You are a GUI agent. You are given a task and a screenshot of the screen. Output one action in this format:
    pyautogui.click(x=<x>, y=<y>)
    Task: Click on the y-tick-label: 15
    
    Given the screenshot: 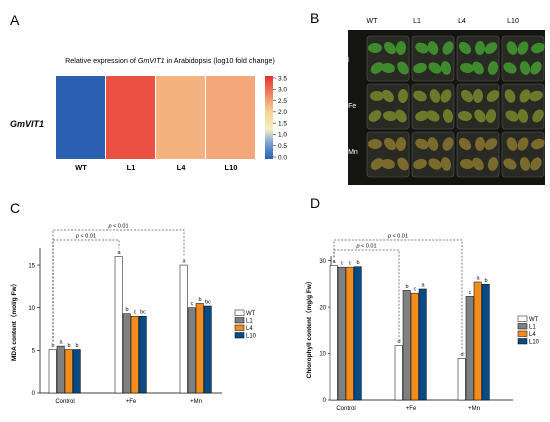 What is the action you would take?
    pyautogui.click(x=31, y=266)
    